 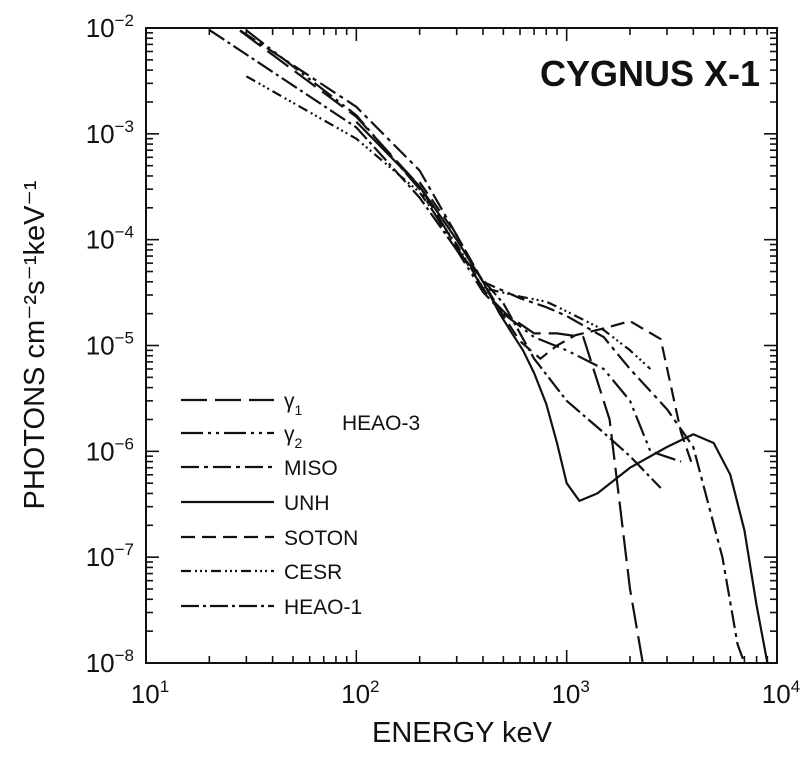 I want to click on x-tick-label: 10², so click(x=360, y=693).